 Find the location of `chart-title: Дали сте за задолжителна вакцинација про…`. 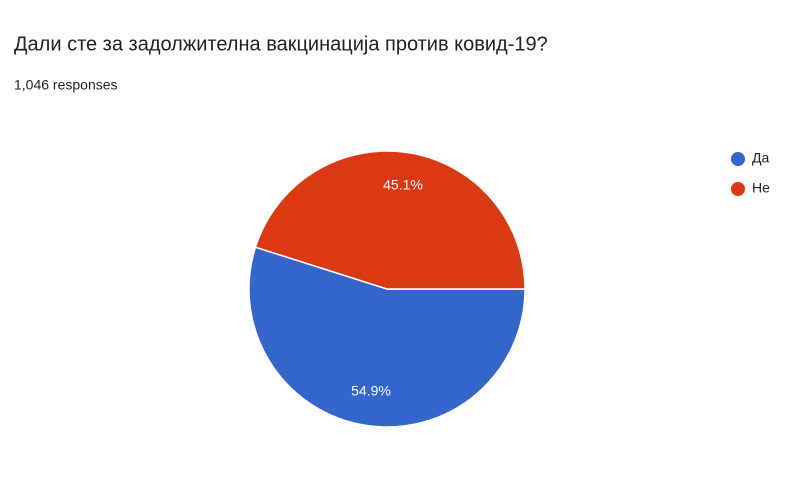

chart-title: Дали сте за задолжителна вакцинација про… is located at coordinates (281, 44).